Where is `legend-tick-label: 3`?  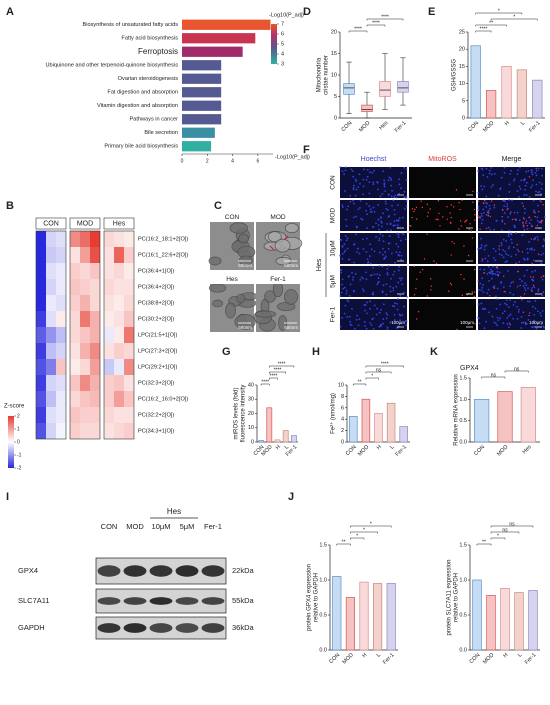 legend-tick-label: 3 is located at coordinates (282, 64).